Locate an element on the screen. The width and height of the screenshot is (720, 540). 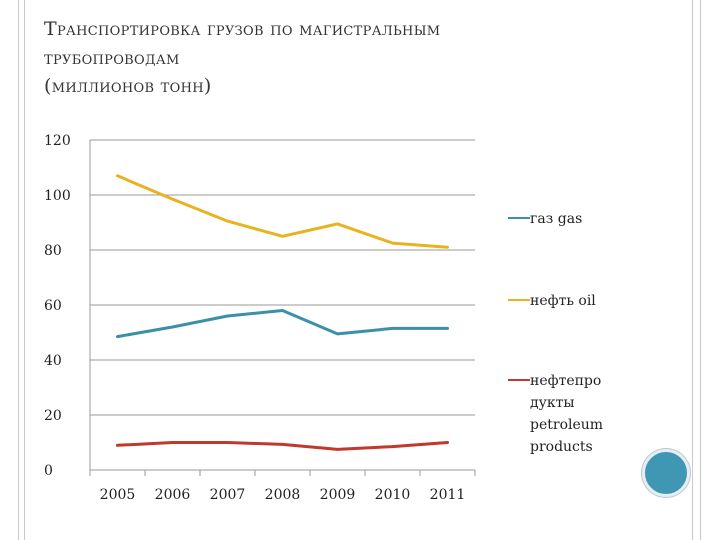
legend-label-3: petroleum is located at coordinates (566, 425).